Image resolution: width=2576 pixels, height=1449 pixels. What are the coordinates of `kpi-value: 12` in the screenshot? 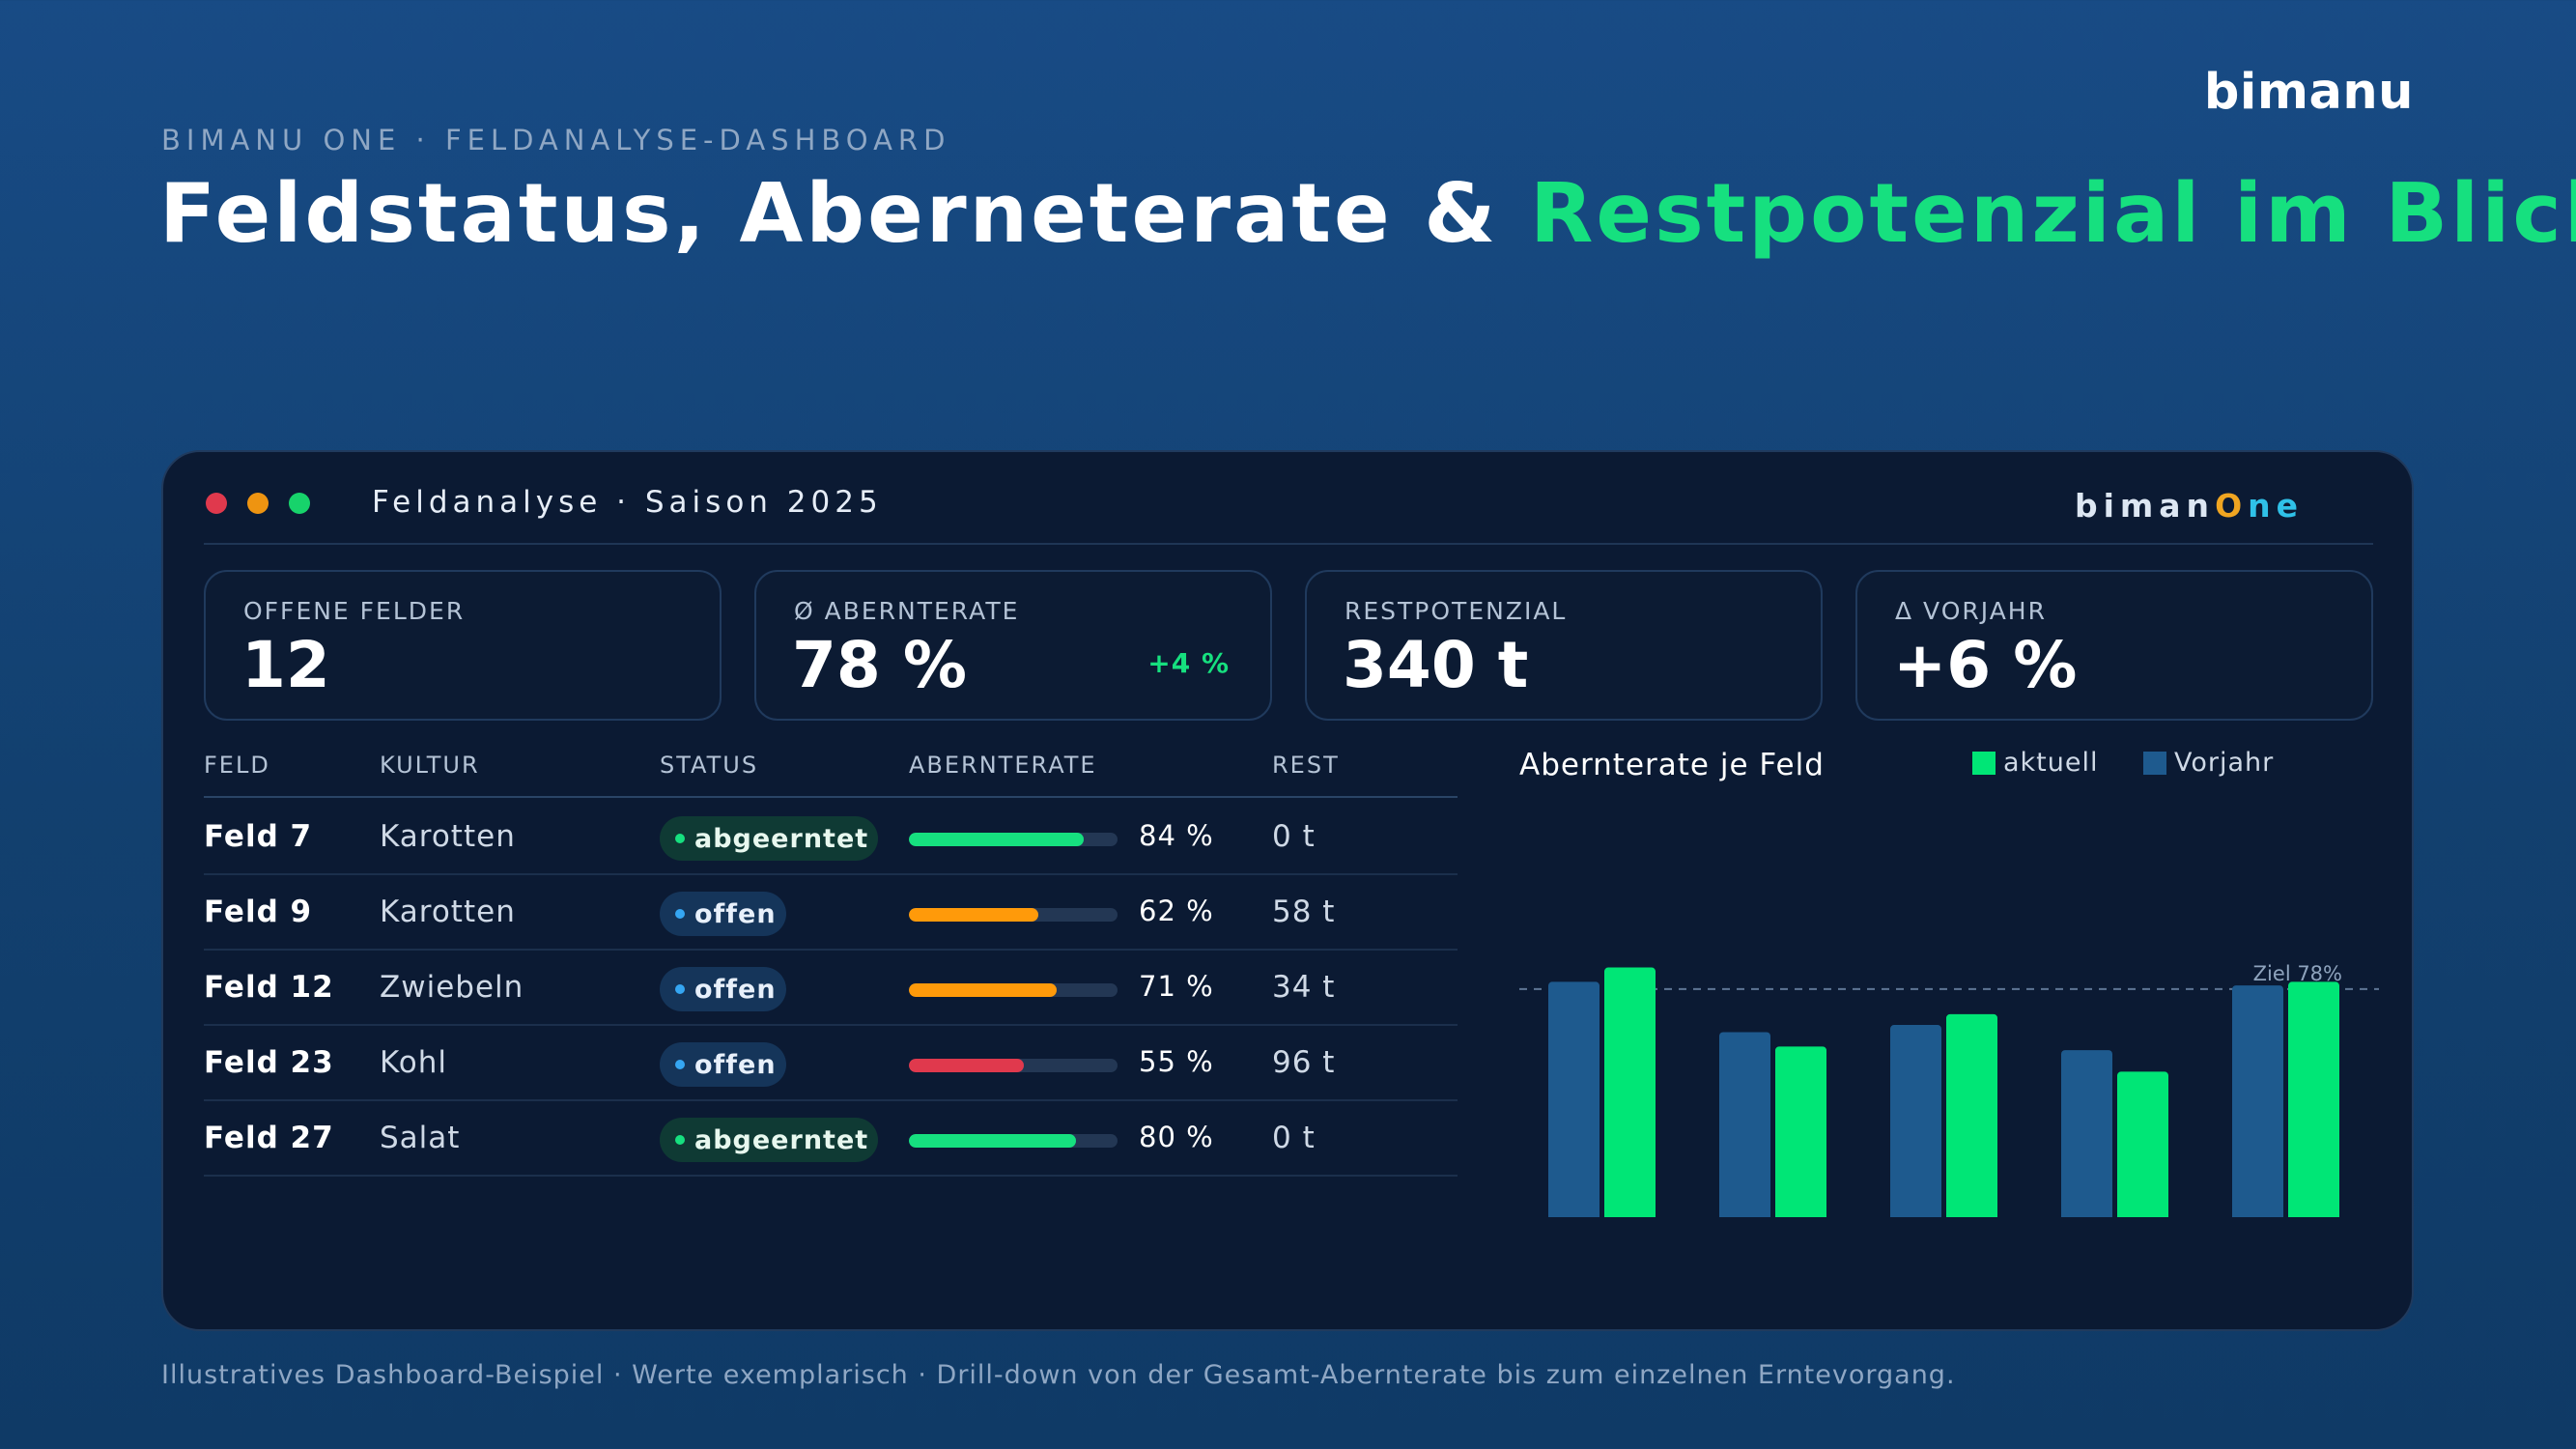 It's located at (285, 665).